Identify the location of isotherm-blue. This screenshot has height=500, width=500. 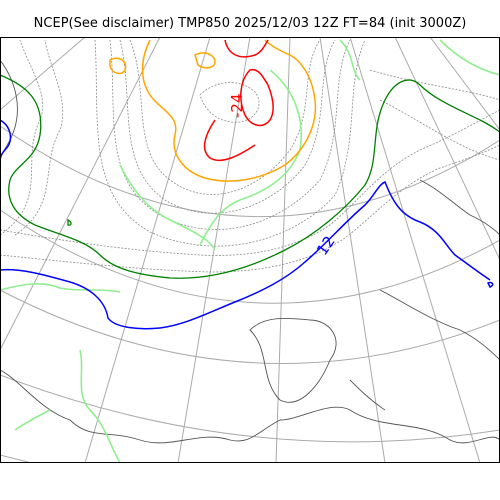
(490, 284).